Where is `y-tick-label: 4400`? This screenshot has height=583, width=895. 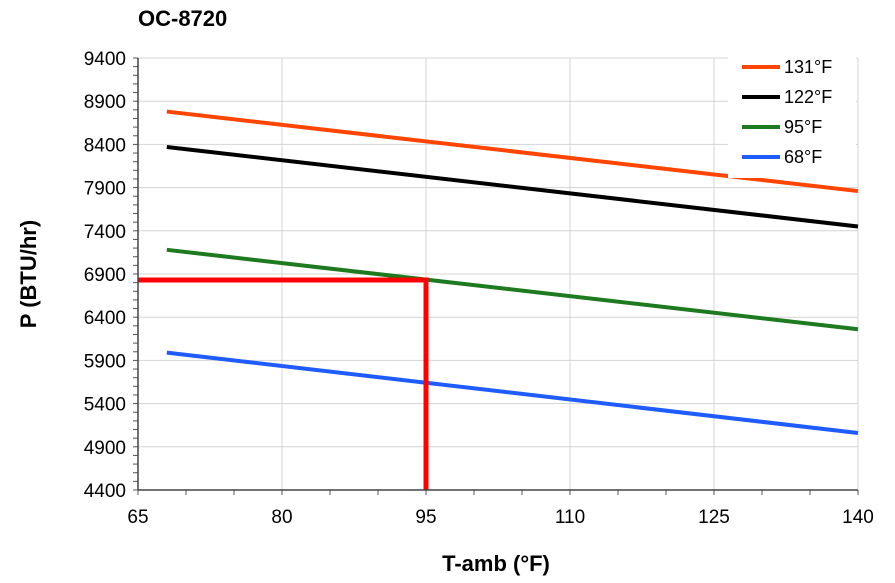
y-tick-label: 4400 is located at coordinates (105, 491).